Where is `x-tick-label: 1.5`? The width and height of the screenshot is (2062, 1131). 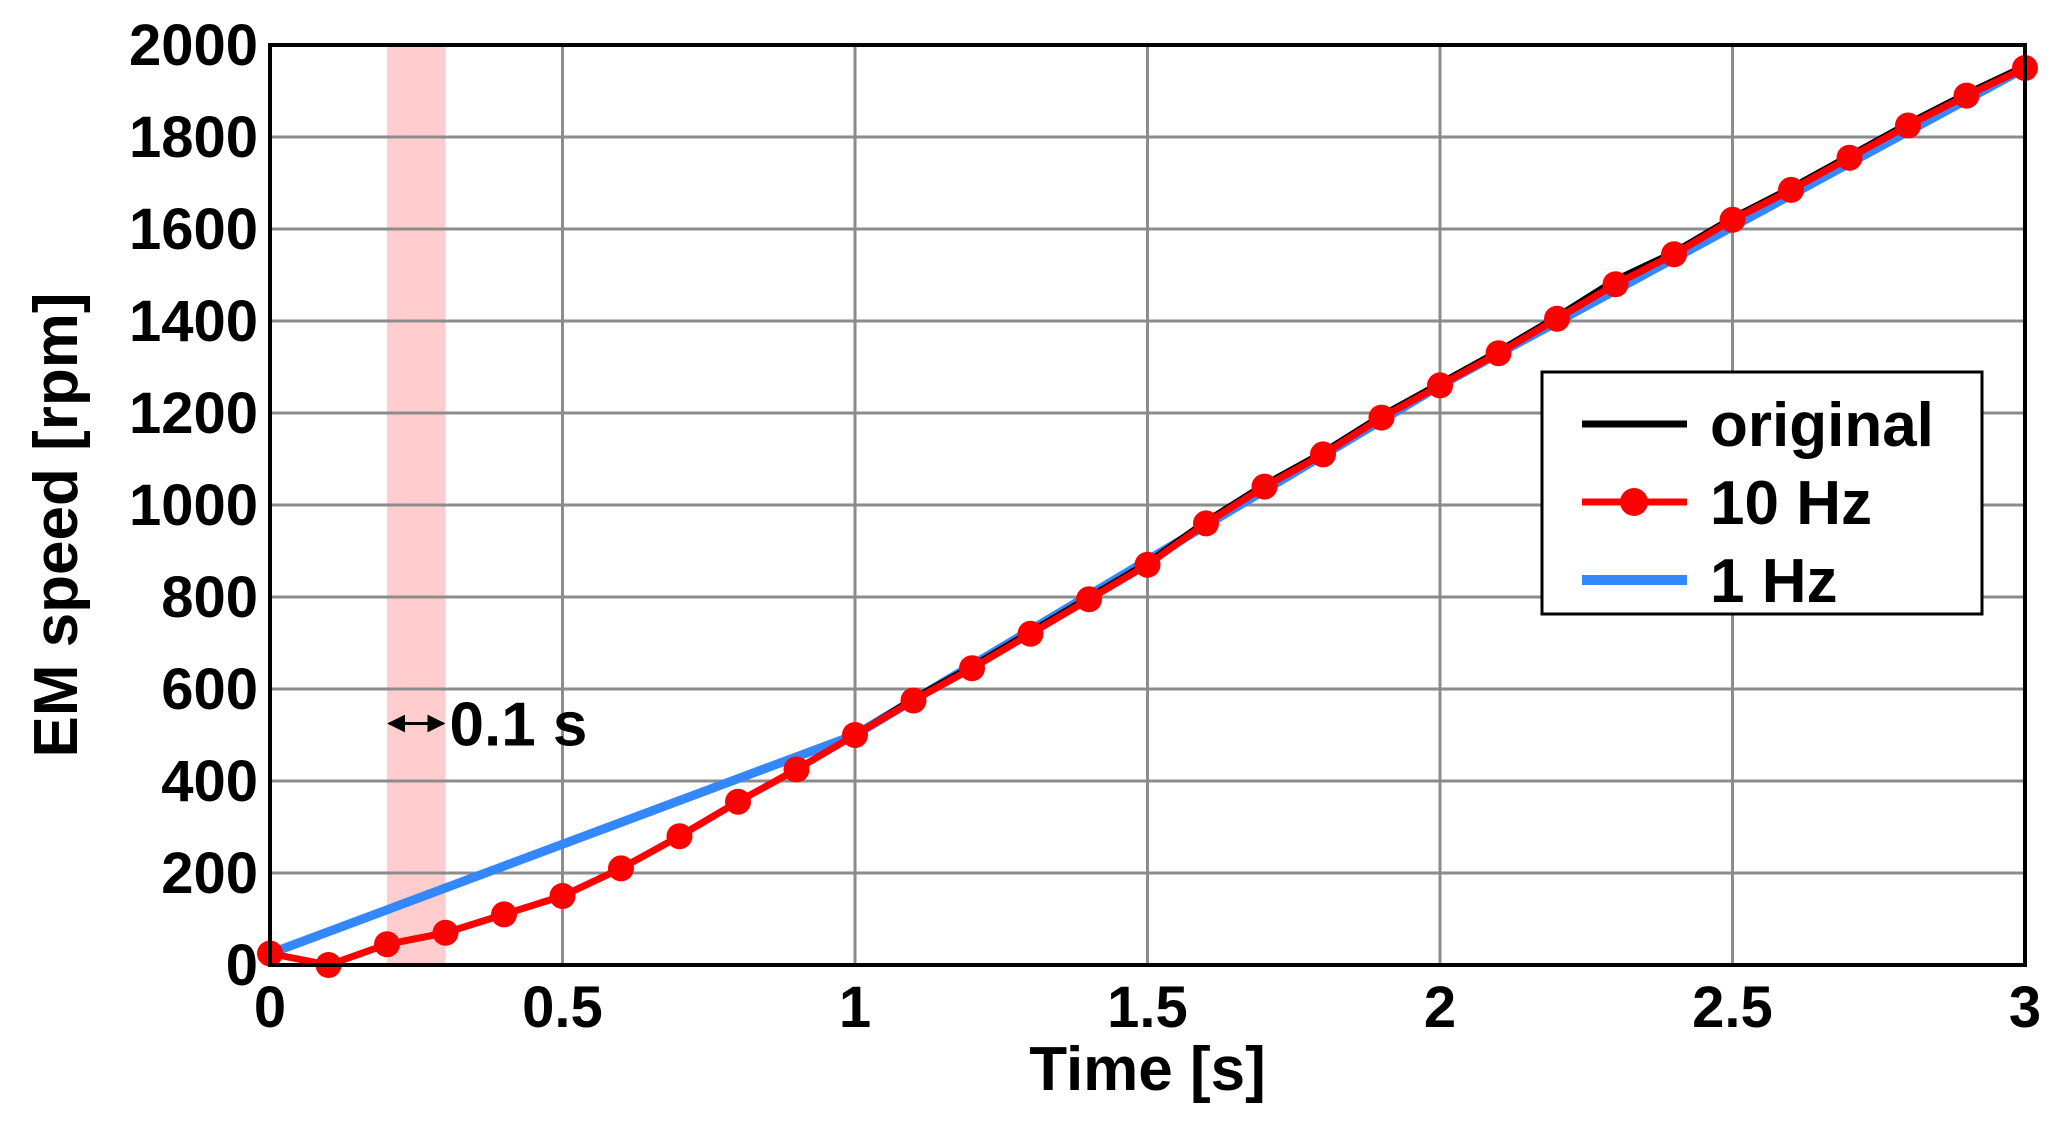
x-tick-label: 1.5 is located at coordinates (1147, 1007).